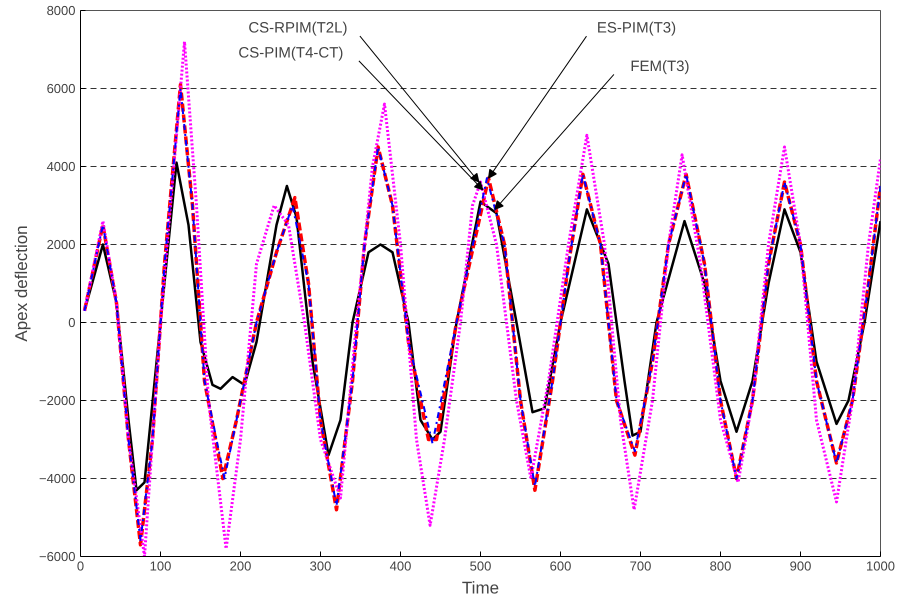  I want to click on annotation: CS-RPIM(T2L), so click(298, 28).